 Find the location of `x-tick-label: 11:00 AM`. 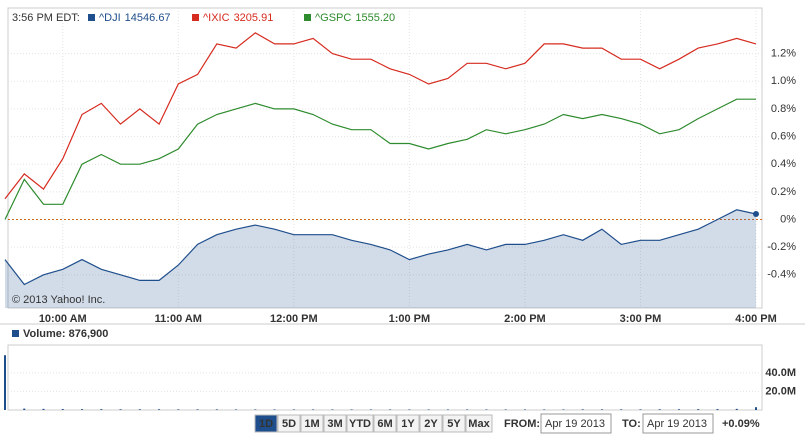

x-tick-label: 11:00 AM is located at coordinates (178, 319).